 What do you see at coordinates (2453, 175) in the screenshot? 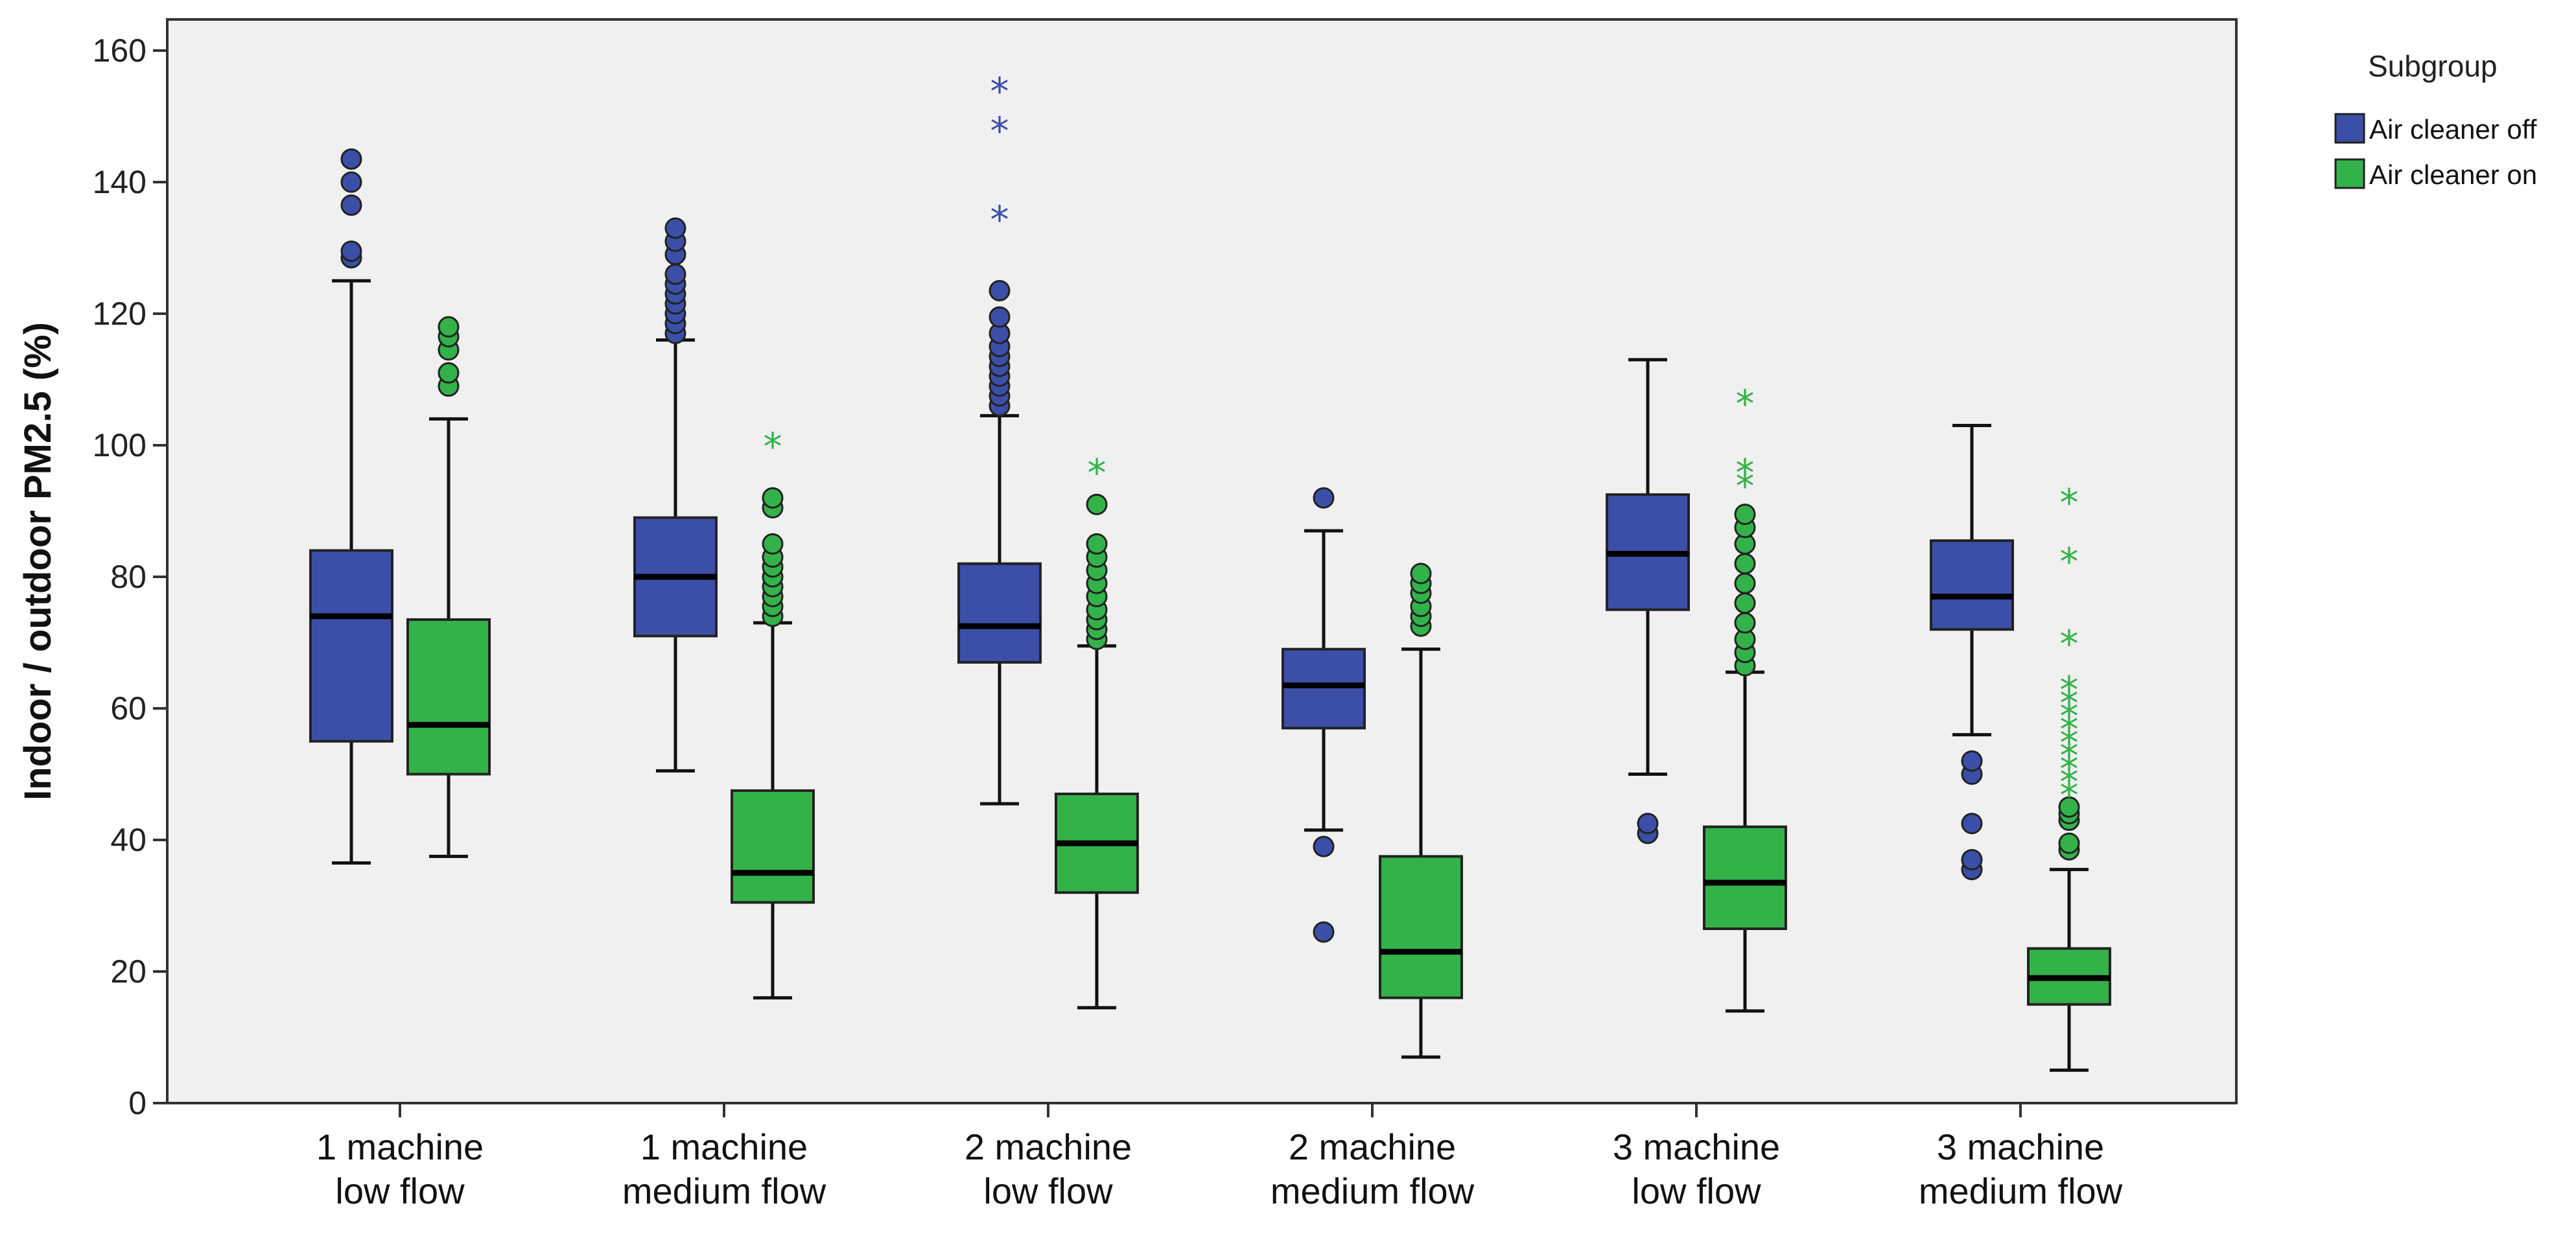
I see `legend-label-on: Air cleaner on` at bounding box center [2453, 175].